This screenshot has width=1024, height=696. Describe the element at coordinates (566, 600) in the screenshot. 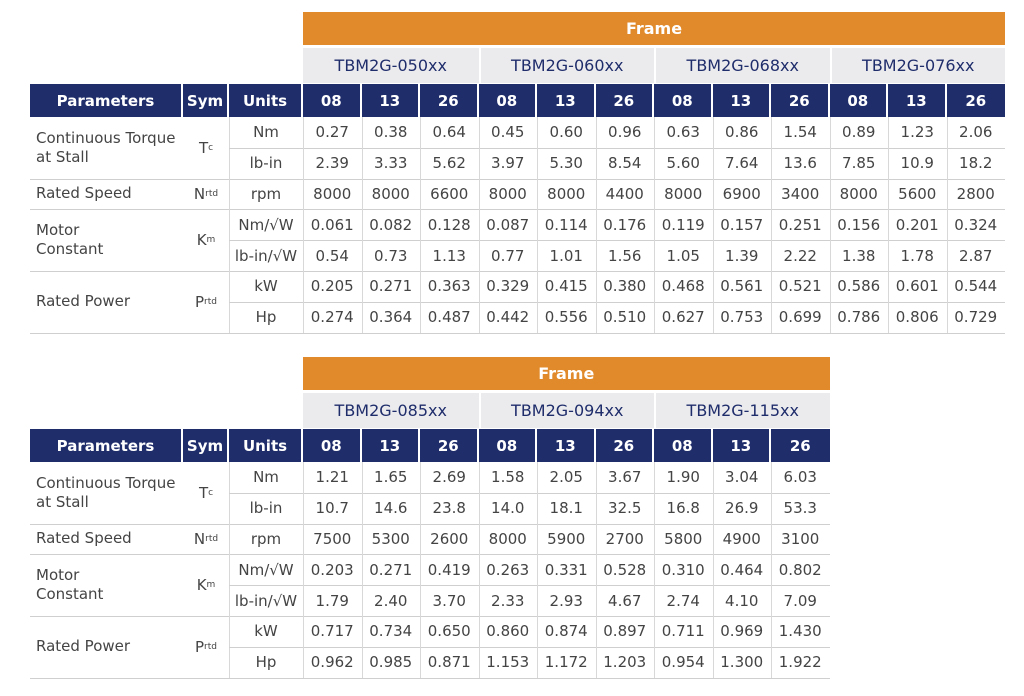

I see `value-cell: 2.93` at that location.